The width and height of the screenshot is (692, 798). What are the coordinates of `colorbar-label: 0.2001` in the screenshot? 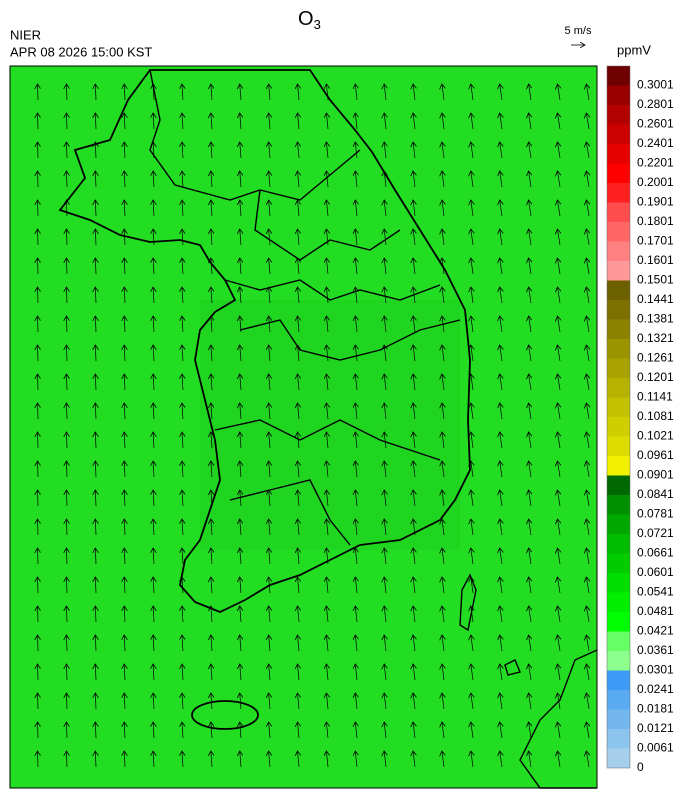 It's located at (655, 182).